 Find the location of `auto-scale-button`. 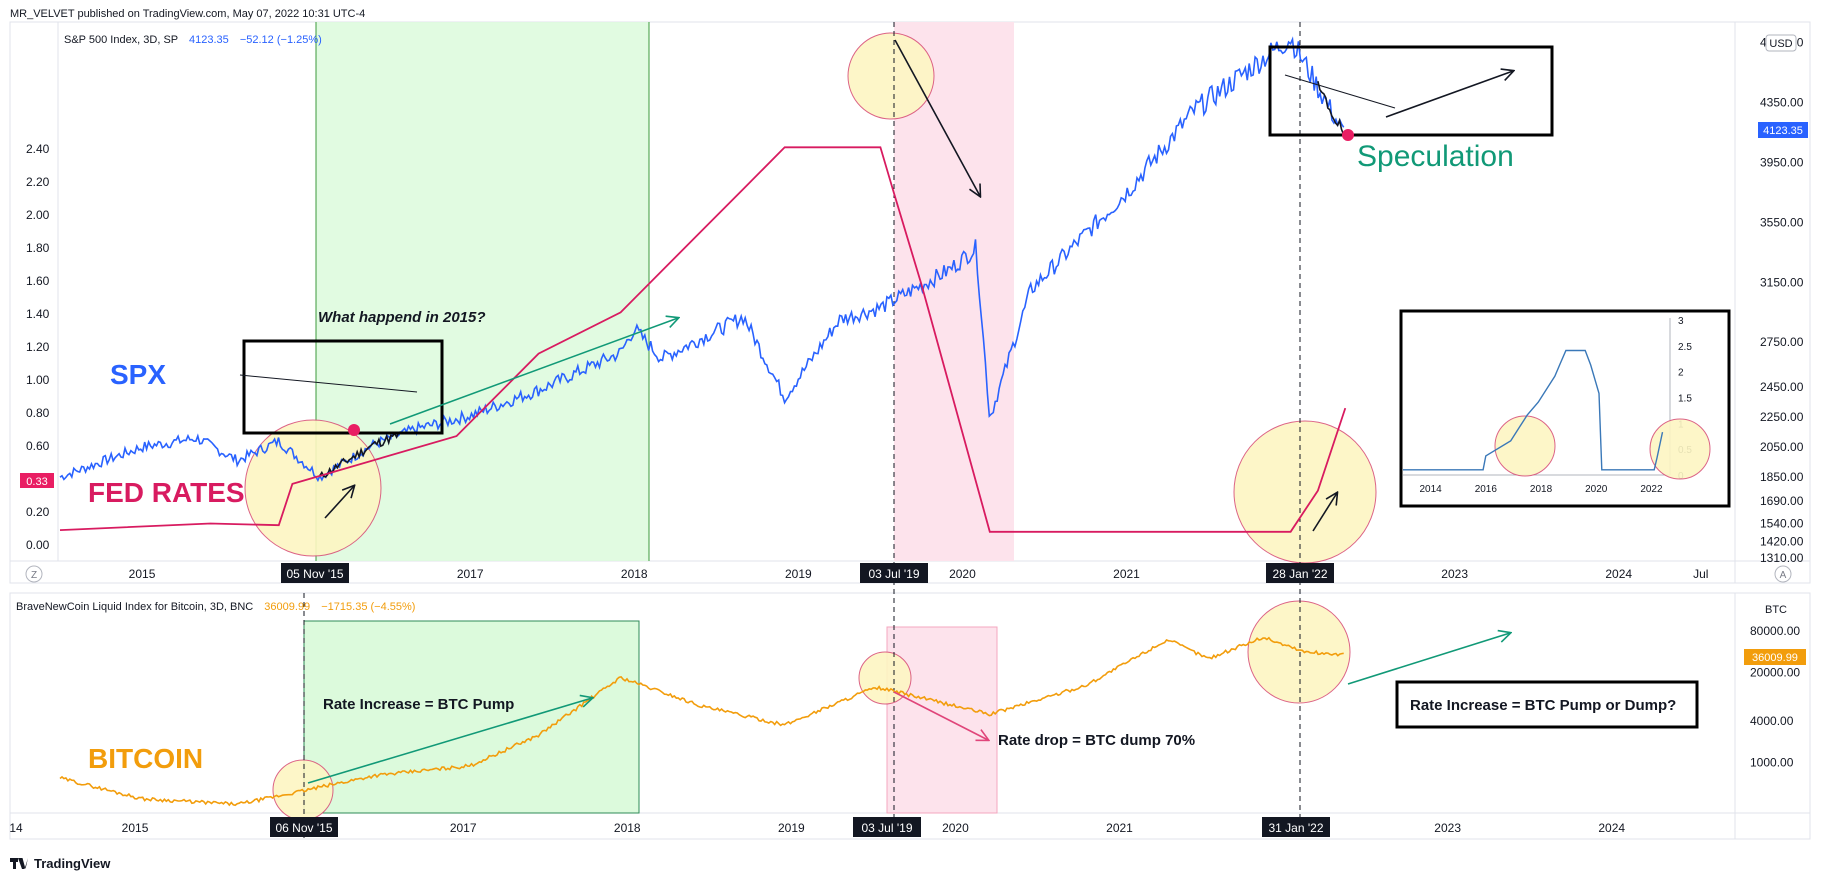

auto-scale-button is located at coordinates (1783, 574).